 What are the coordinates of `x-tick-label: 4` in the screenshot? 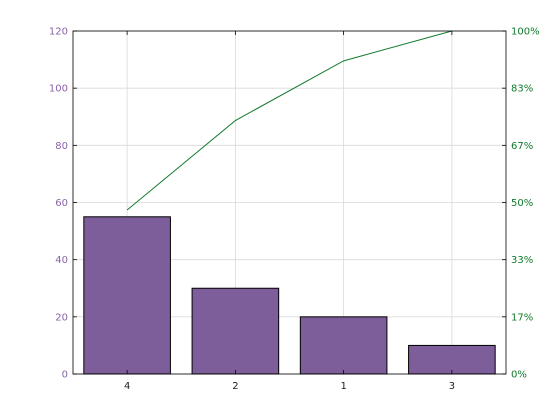 It's located at (127, 386).